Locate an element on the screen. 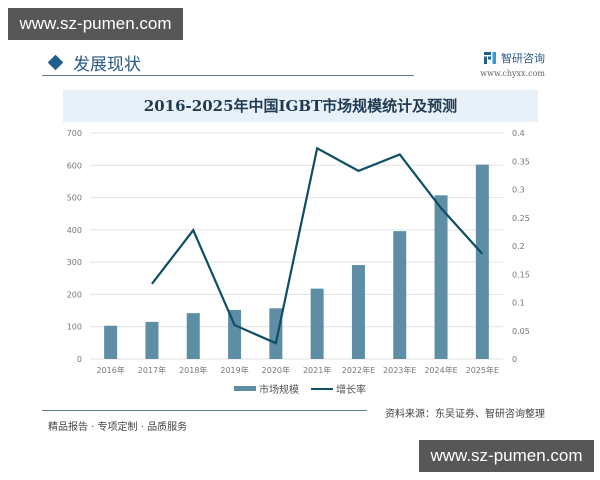  chart-legend: 市场规模 增长率 is located at coordinates (300, 388).